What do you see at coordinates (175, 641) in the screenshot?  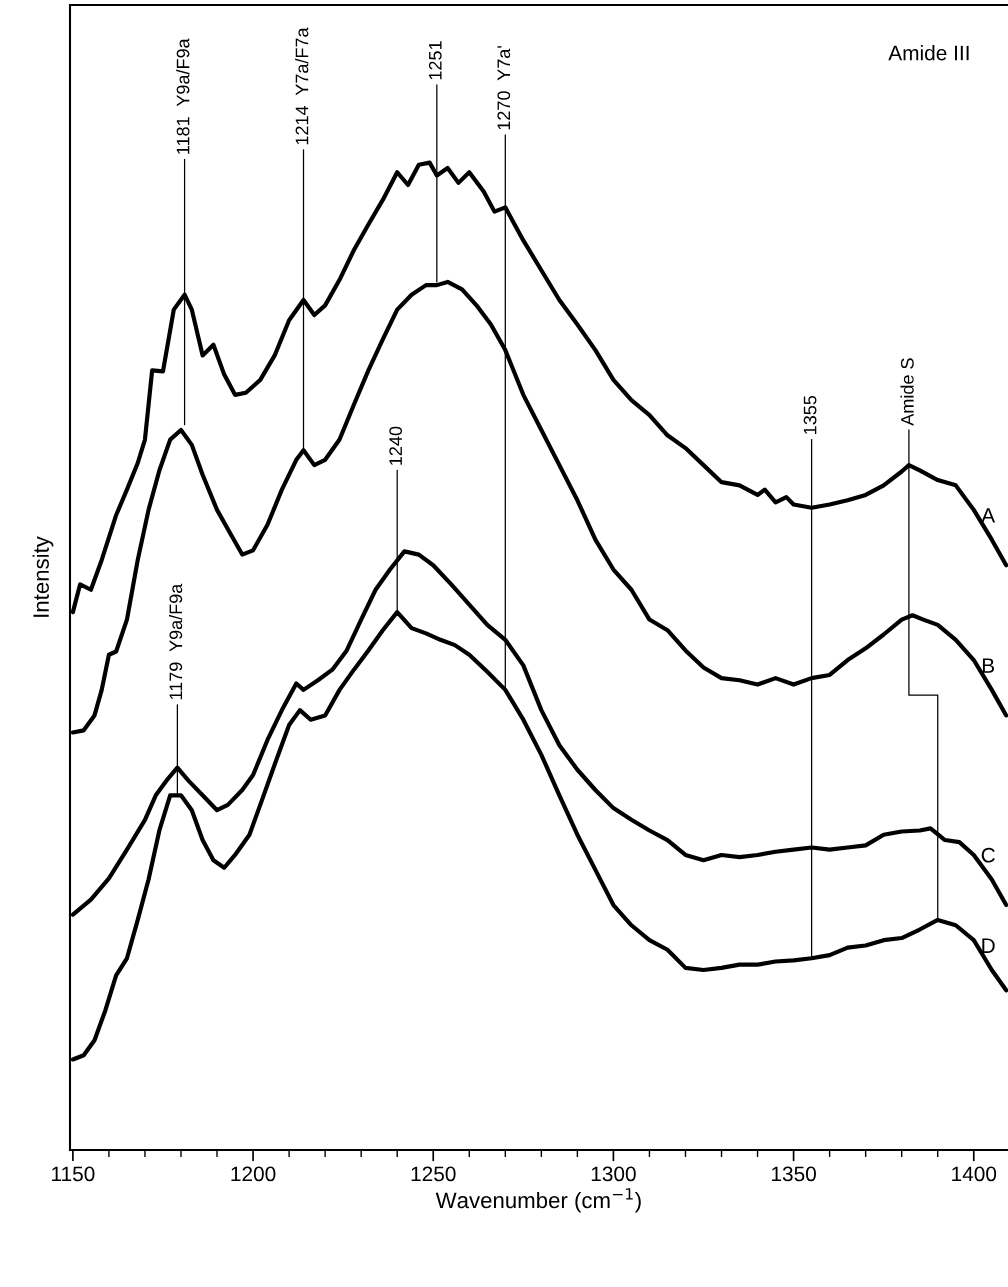 I see `annotation: 1179 Y9a/F9a` at bounding box center [175, 641].